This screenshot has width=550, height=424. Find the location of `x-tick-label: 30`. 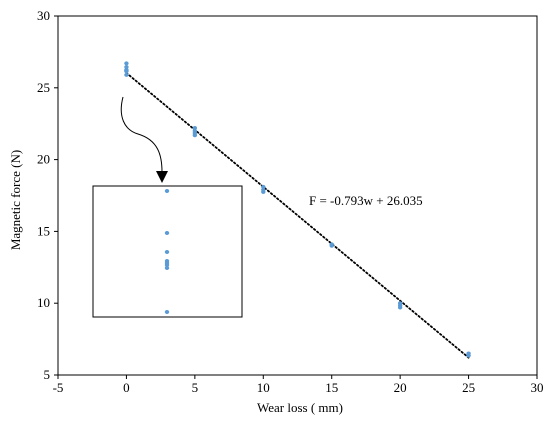

x-tick-label: 30 is located at coordinates (537, 387).